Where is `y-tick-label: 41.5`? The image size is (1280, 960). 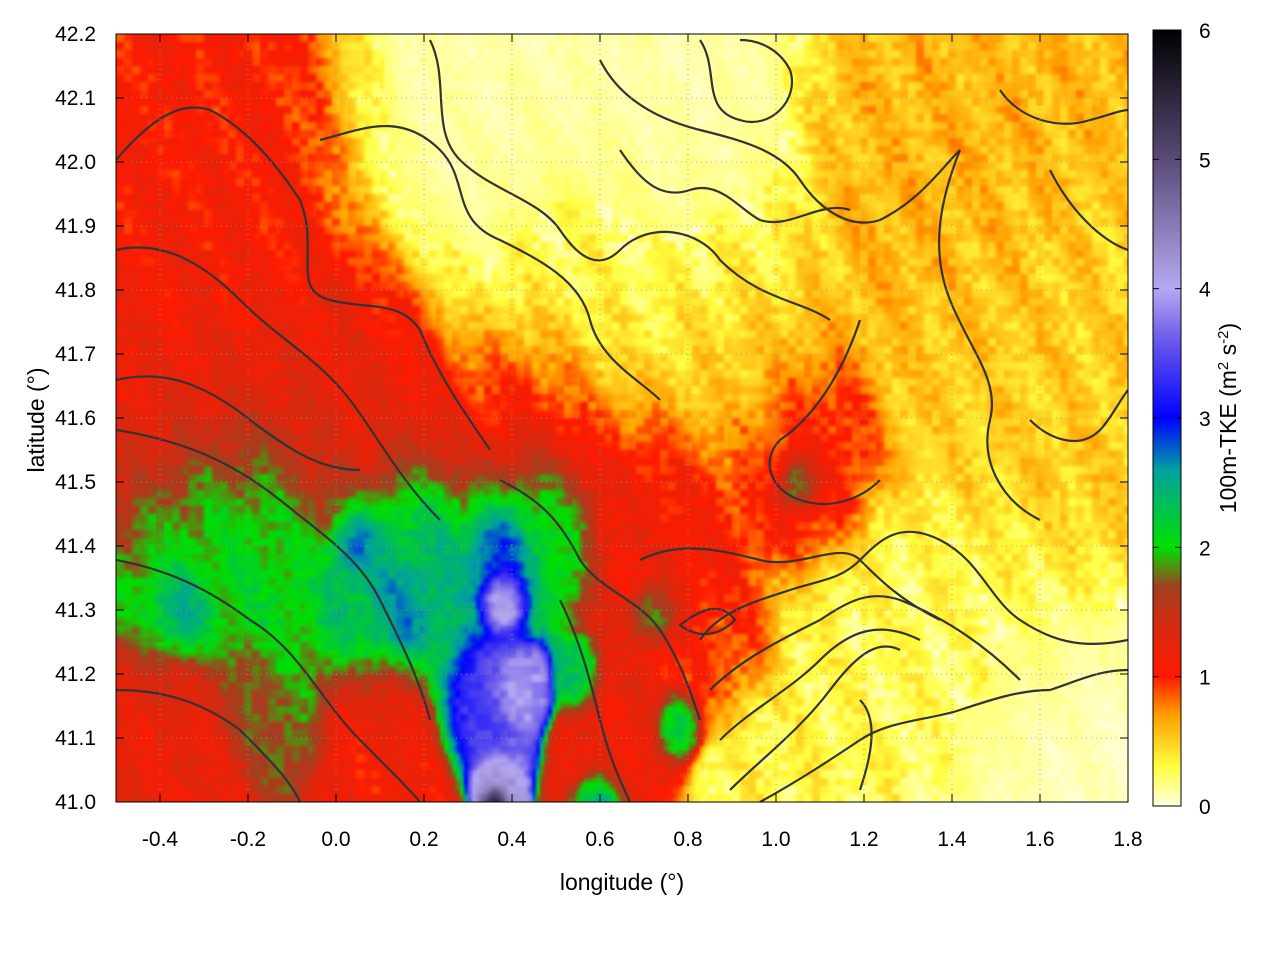
y-tick-label: 41.5 is located at coordinates (75, 482).